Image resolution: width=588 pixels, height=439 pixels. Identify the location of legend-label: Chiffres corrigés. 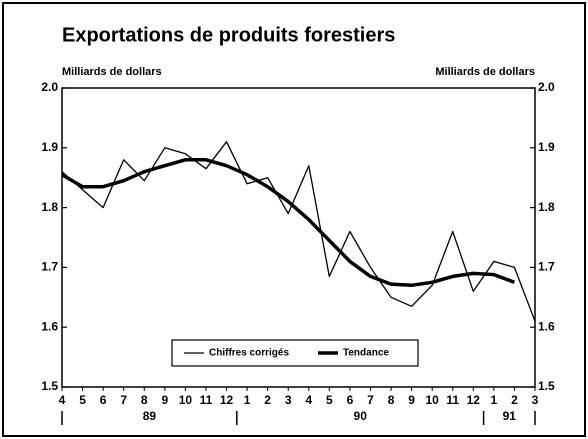
(249, 353).